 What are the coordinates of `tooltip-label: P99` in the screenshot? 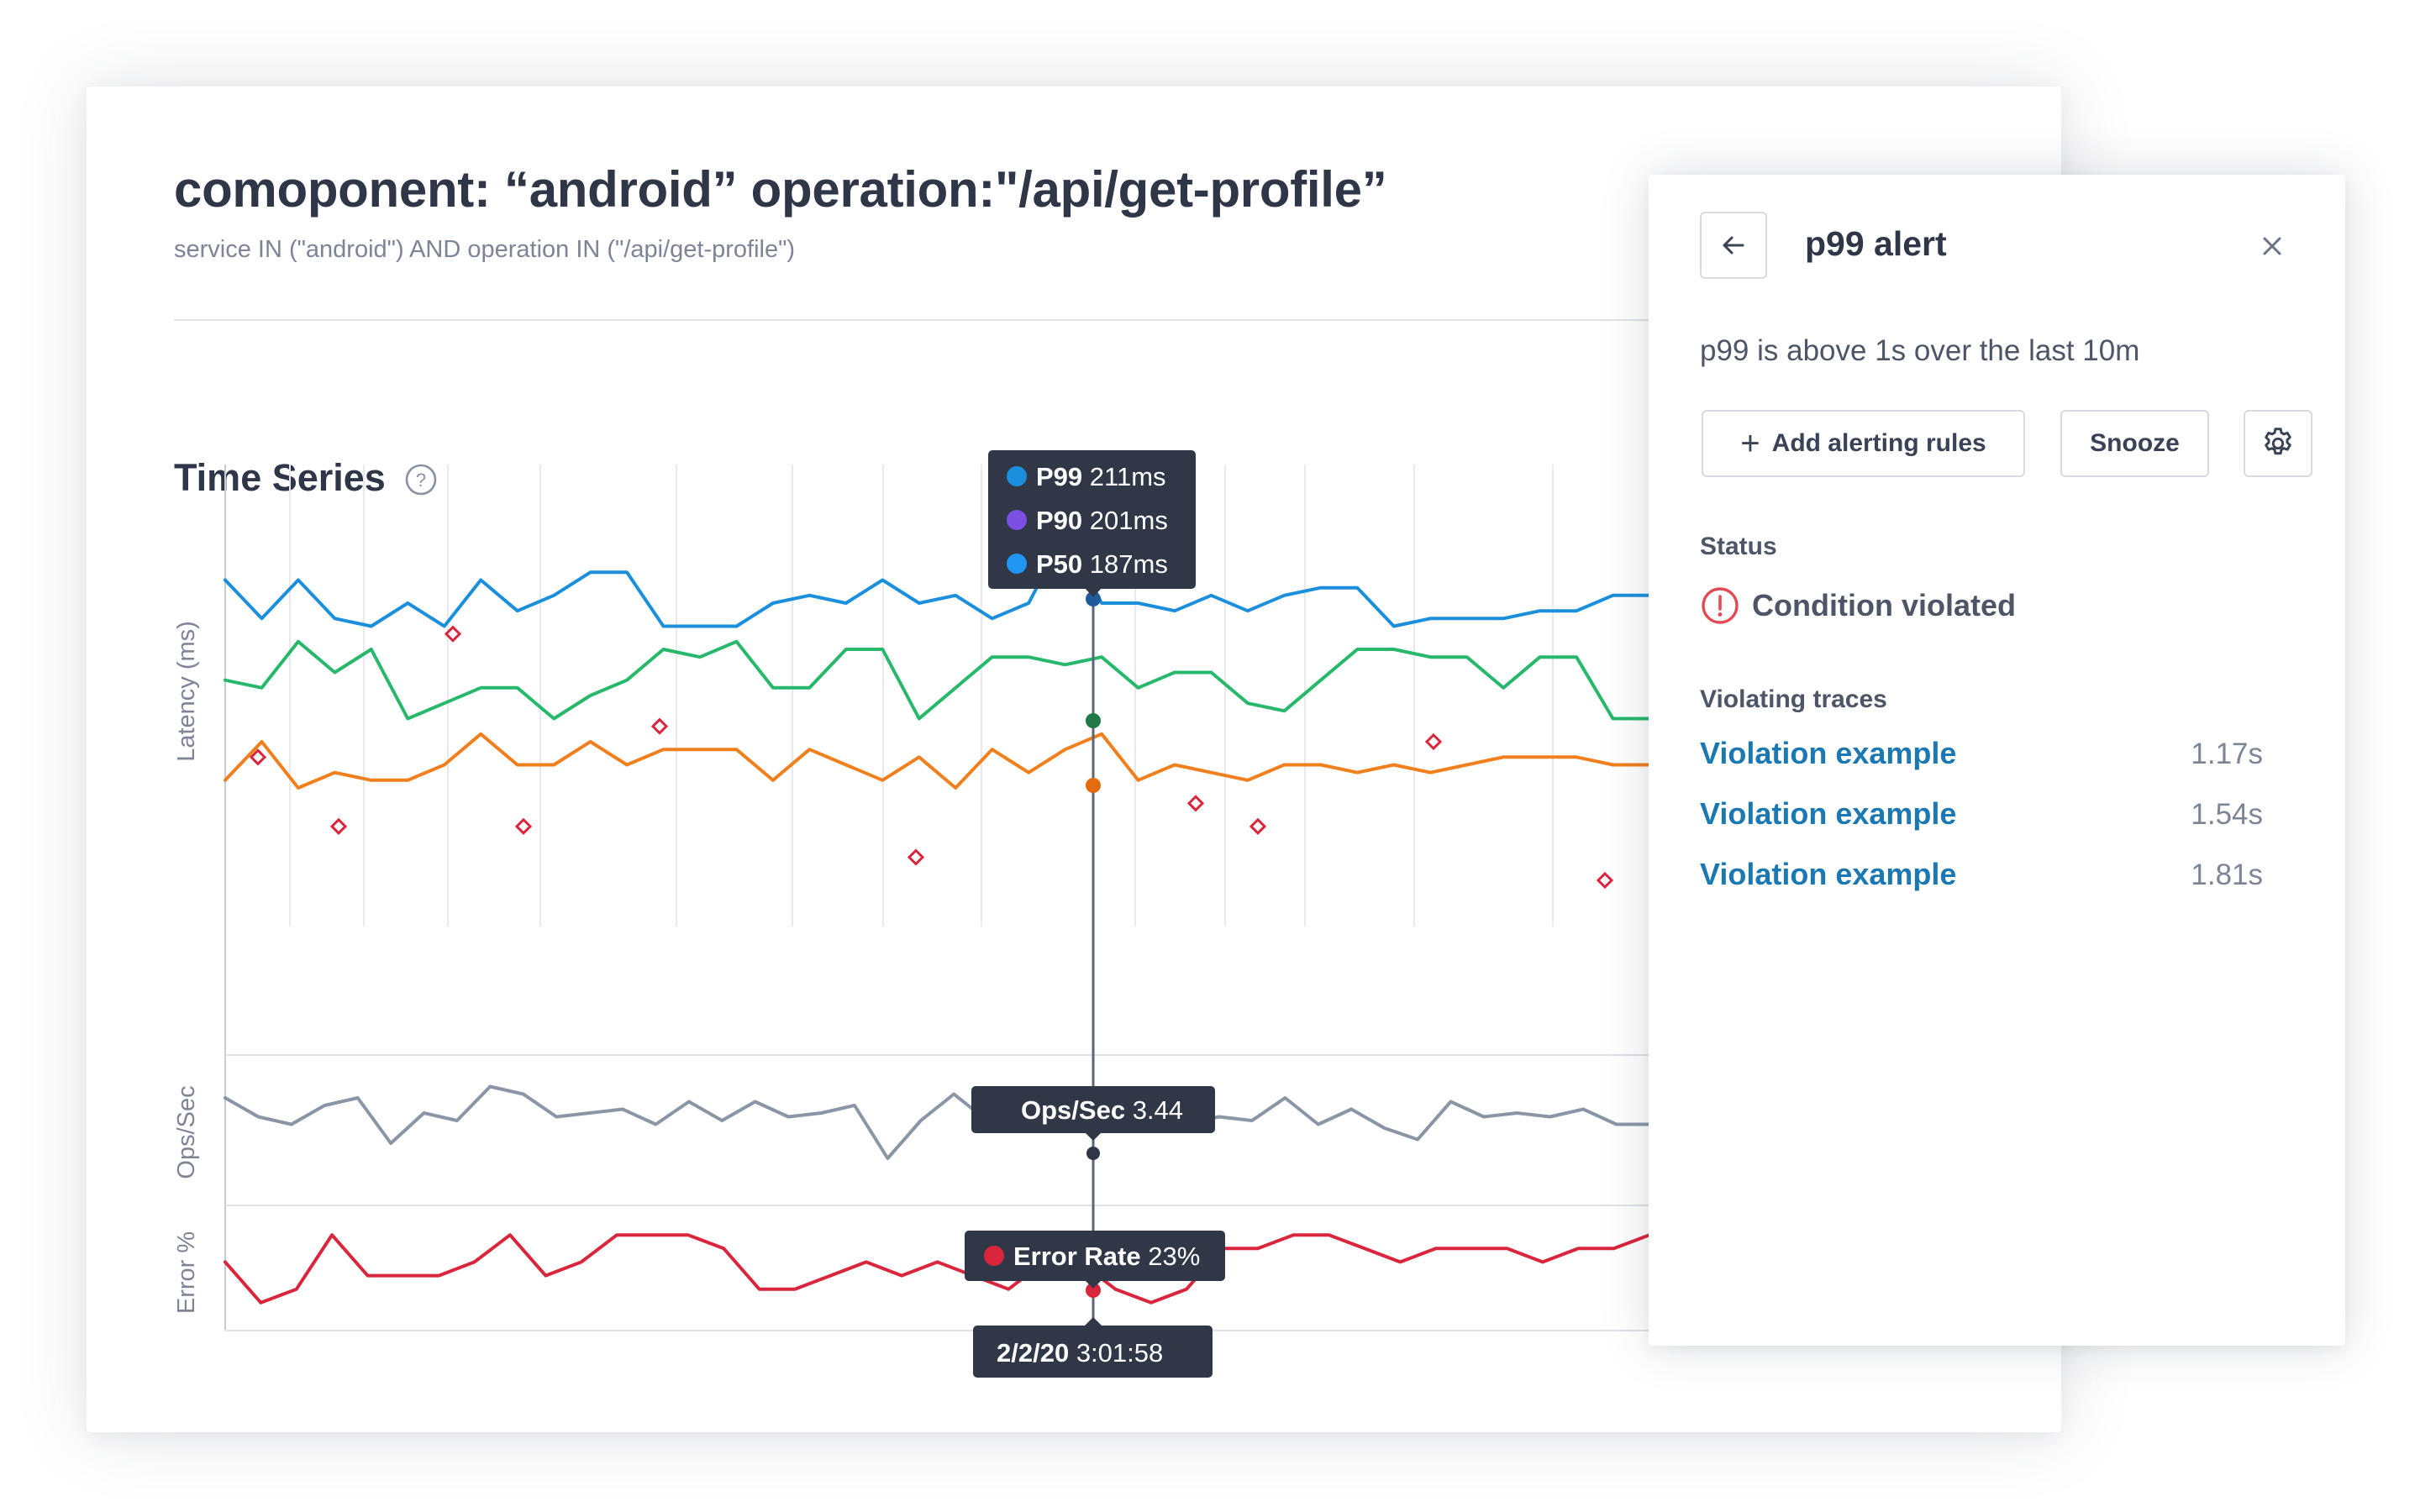 It's located at (1063, 476).